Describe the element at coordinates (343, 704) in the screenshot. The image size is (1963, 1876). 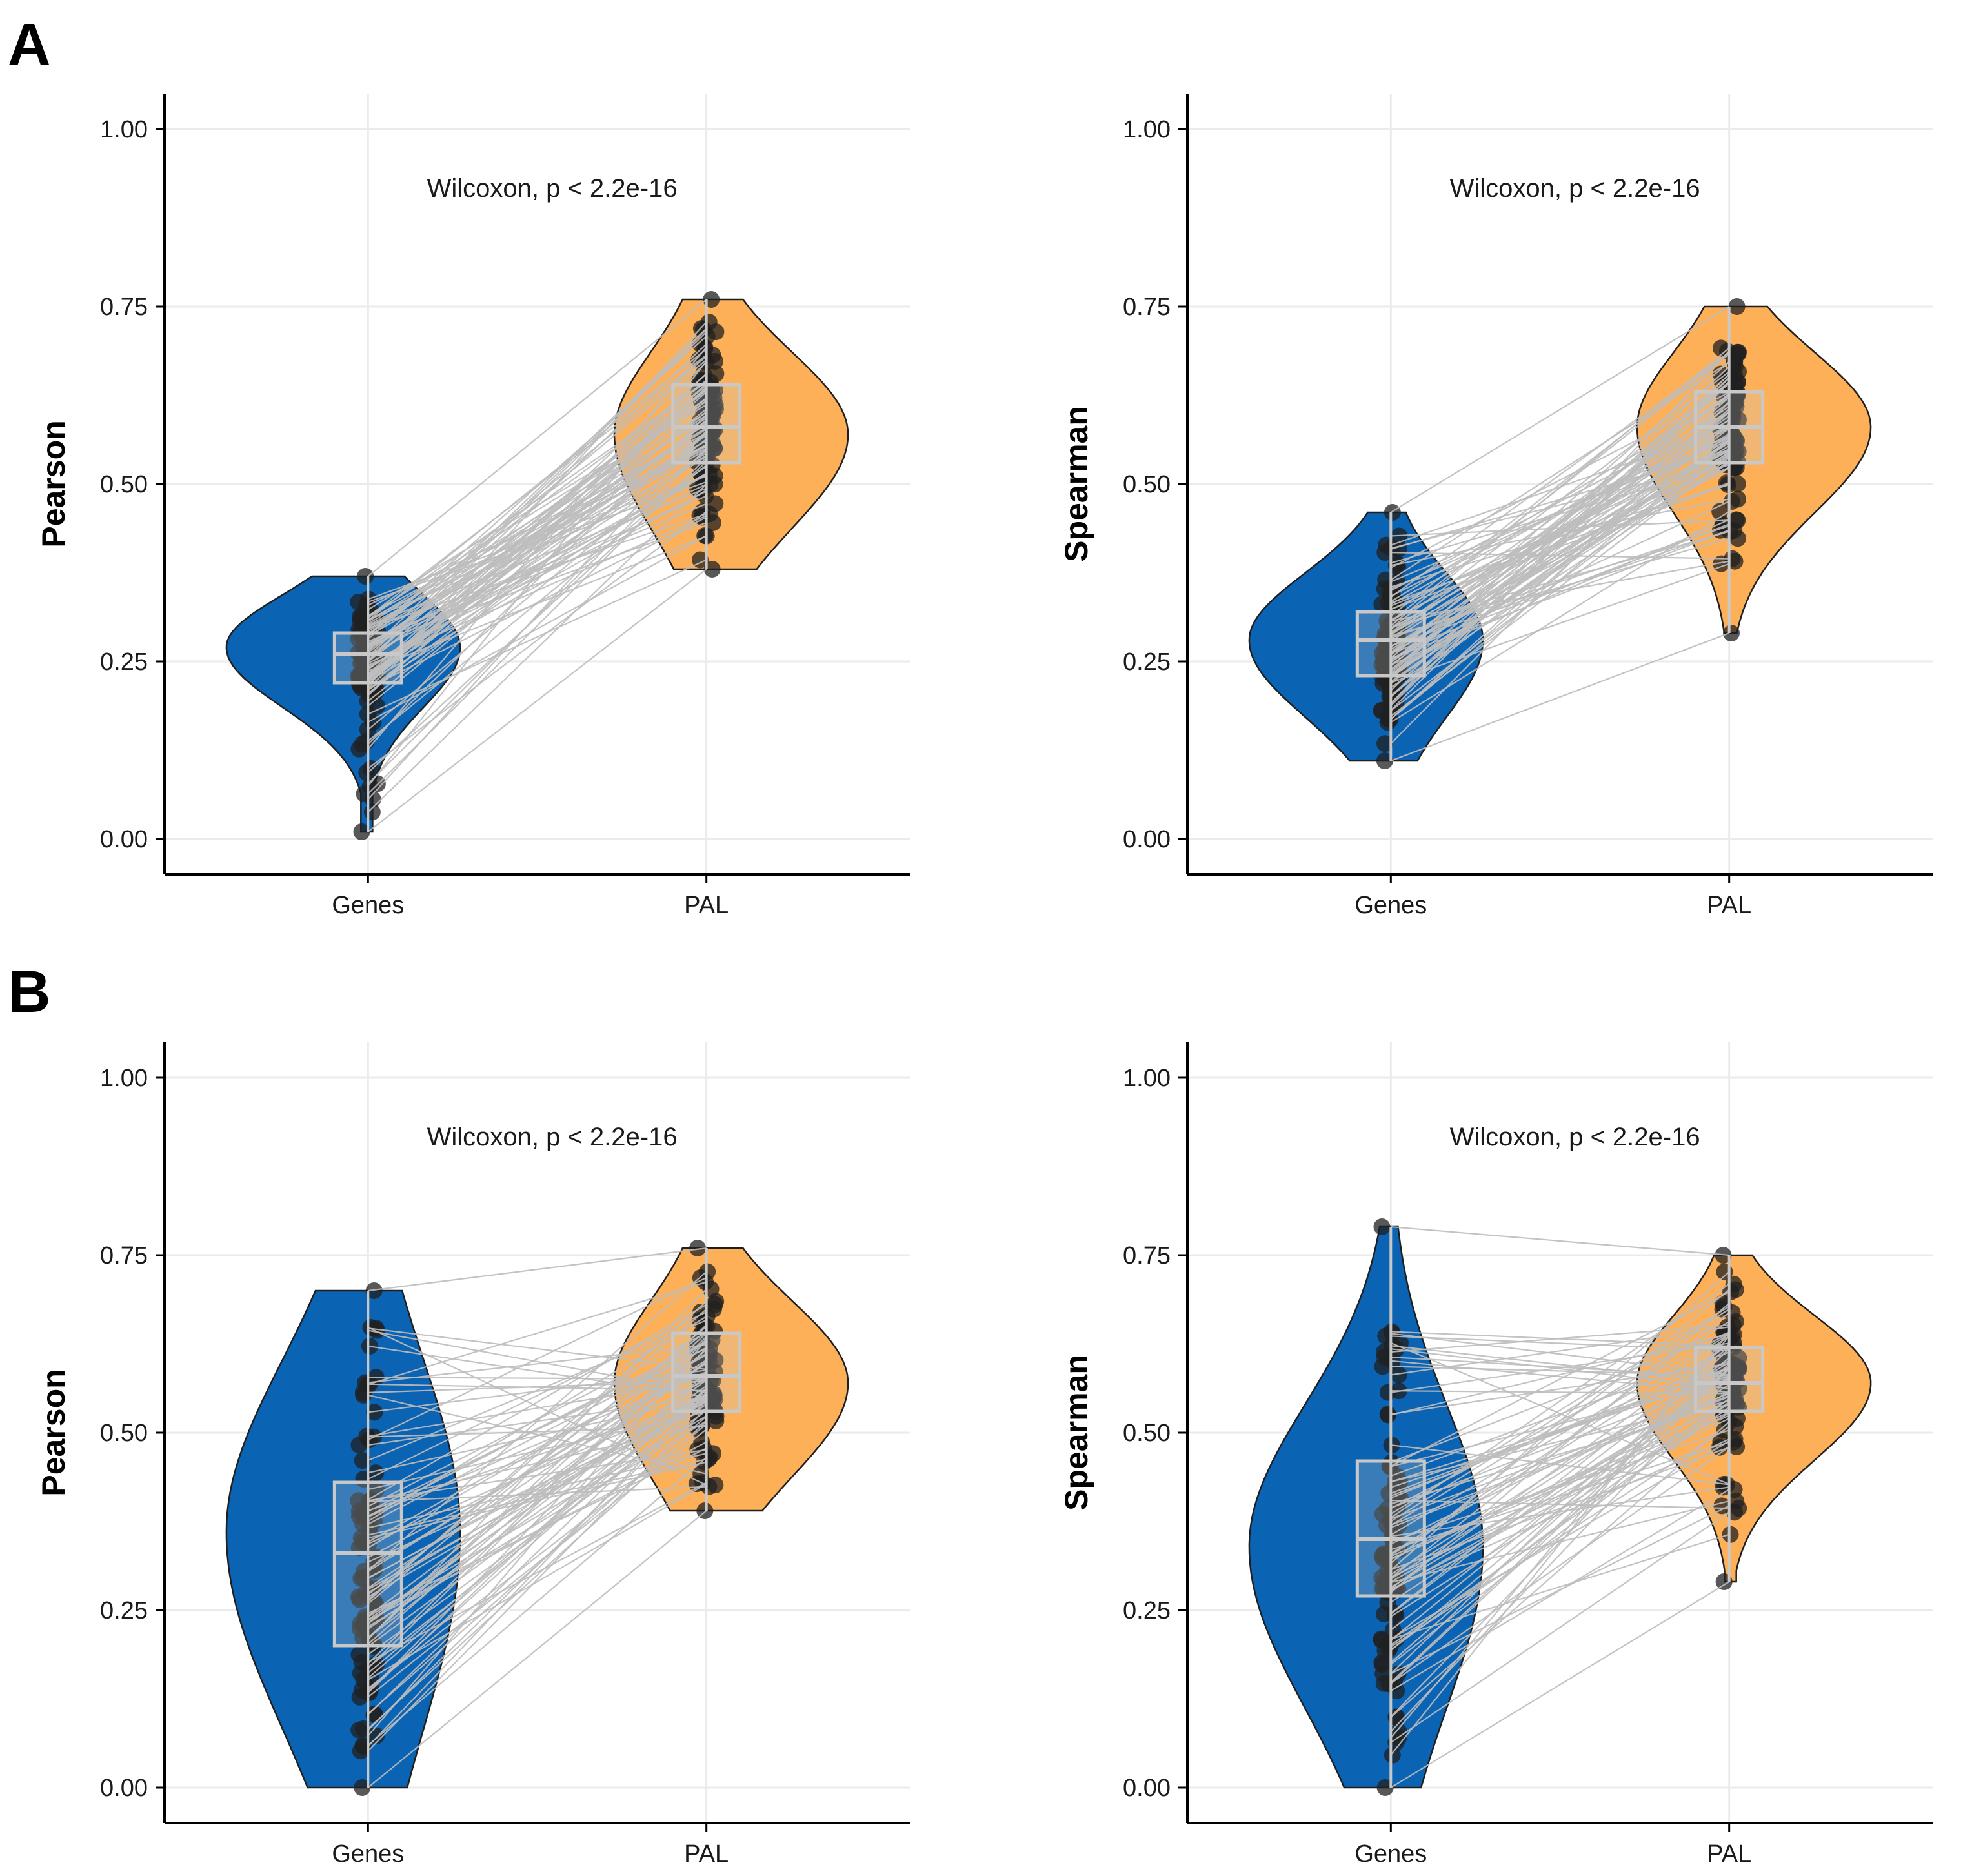
I see `violin-genes` at that location.